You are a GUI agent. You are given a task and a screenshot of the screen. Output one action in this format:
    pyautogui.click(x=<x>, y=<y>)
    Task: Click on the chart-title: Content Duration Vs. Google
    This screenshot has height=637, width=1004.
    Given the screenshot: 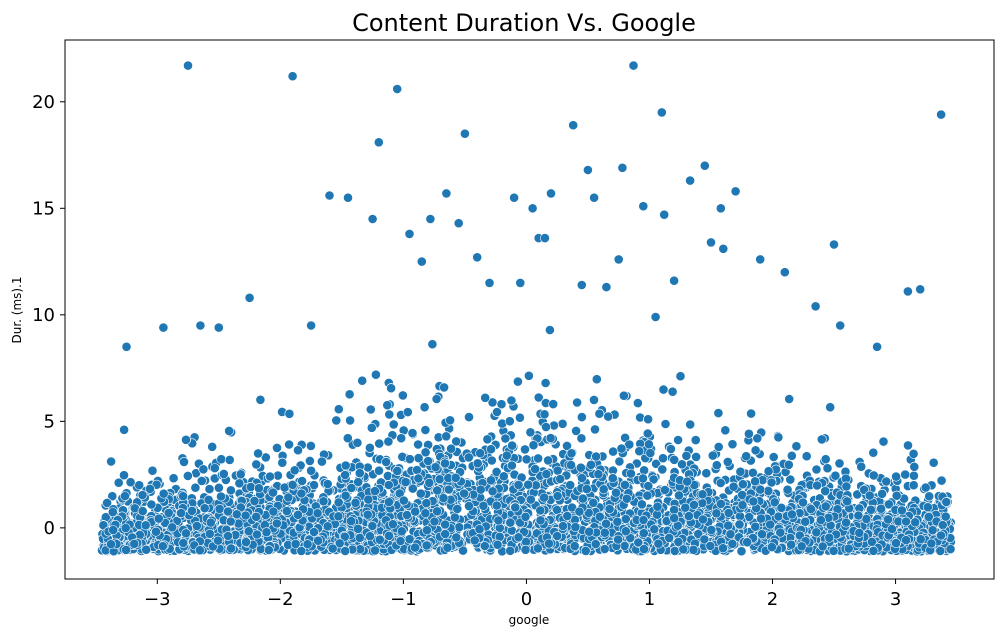 What is the action you would take?
    pyautogui.click(x=524, y=23)
    